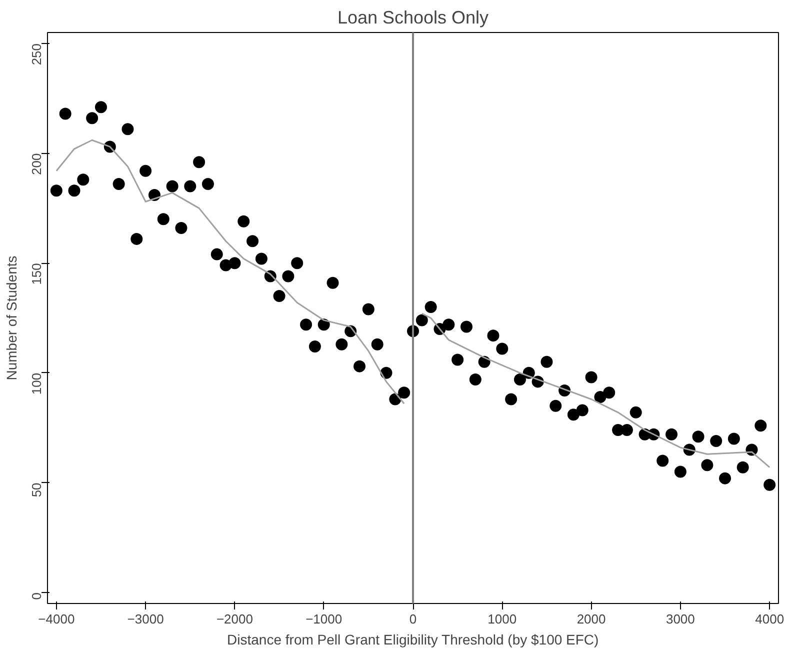 This screenshot has height=650, width=793. What do you see at coordinates (56, 619) in the screenshot?
I see `x-tick-label: −4000` at bounding box center [56, 619].